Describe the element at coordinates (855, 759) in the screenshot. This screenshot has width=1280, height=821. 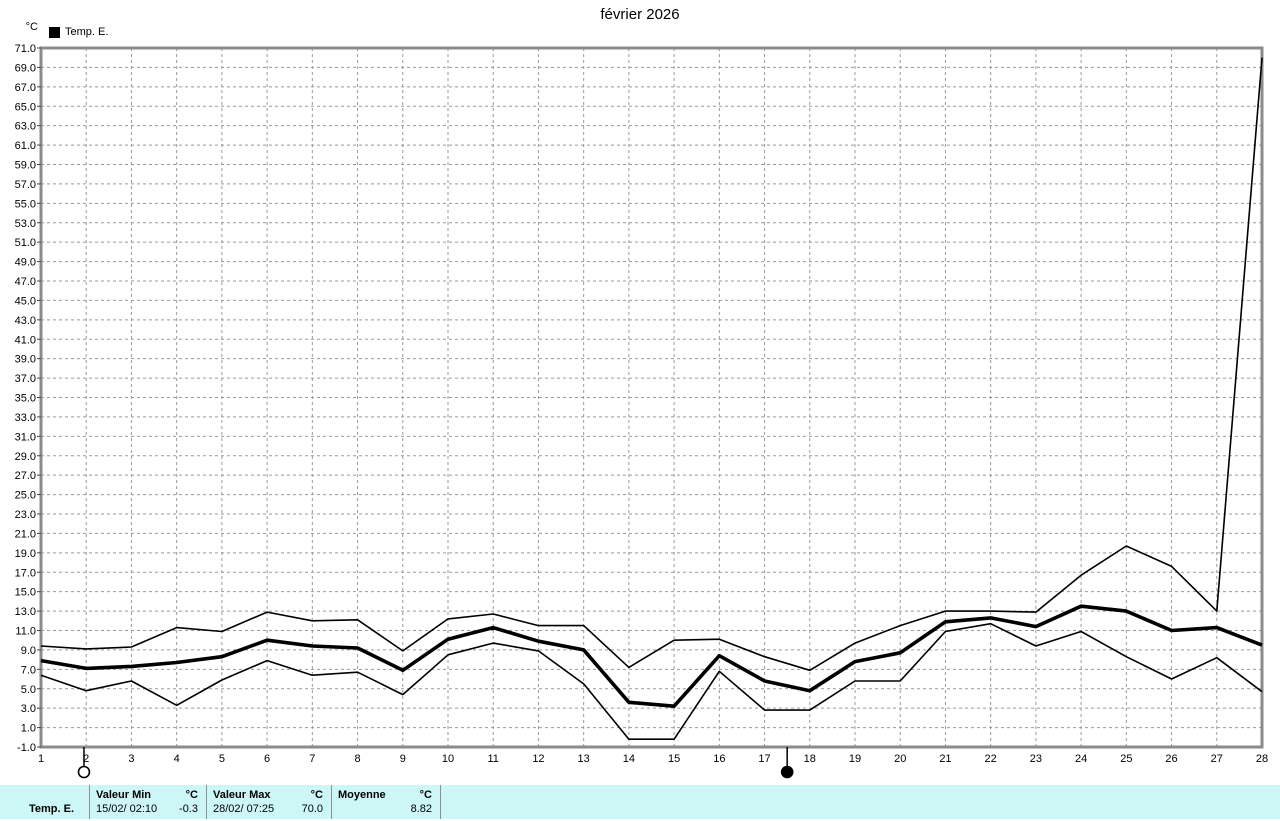
I see `x-axis-day-label: 19` at that location.